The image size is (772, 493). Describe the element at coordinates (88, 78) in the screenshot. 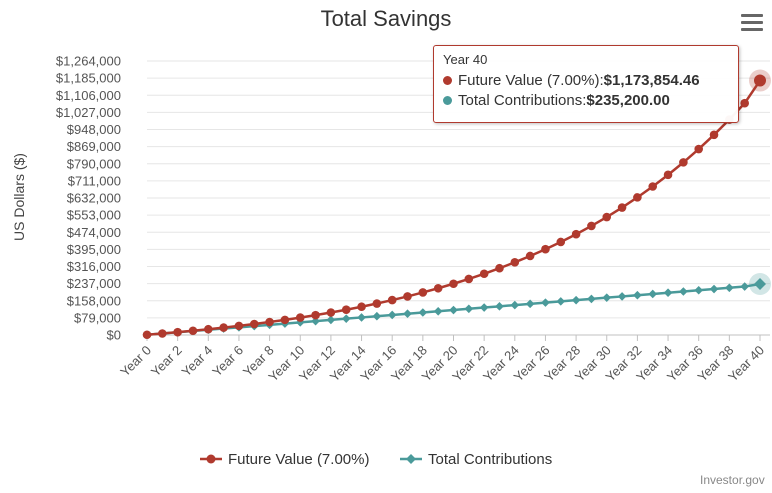

I see `y-tick-label: $1,185,000` at that location.